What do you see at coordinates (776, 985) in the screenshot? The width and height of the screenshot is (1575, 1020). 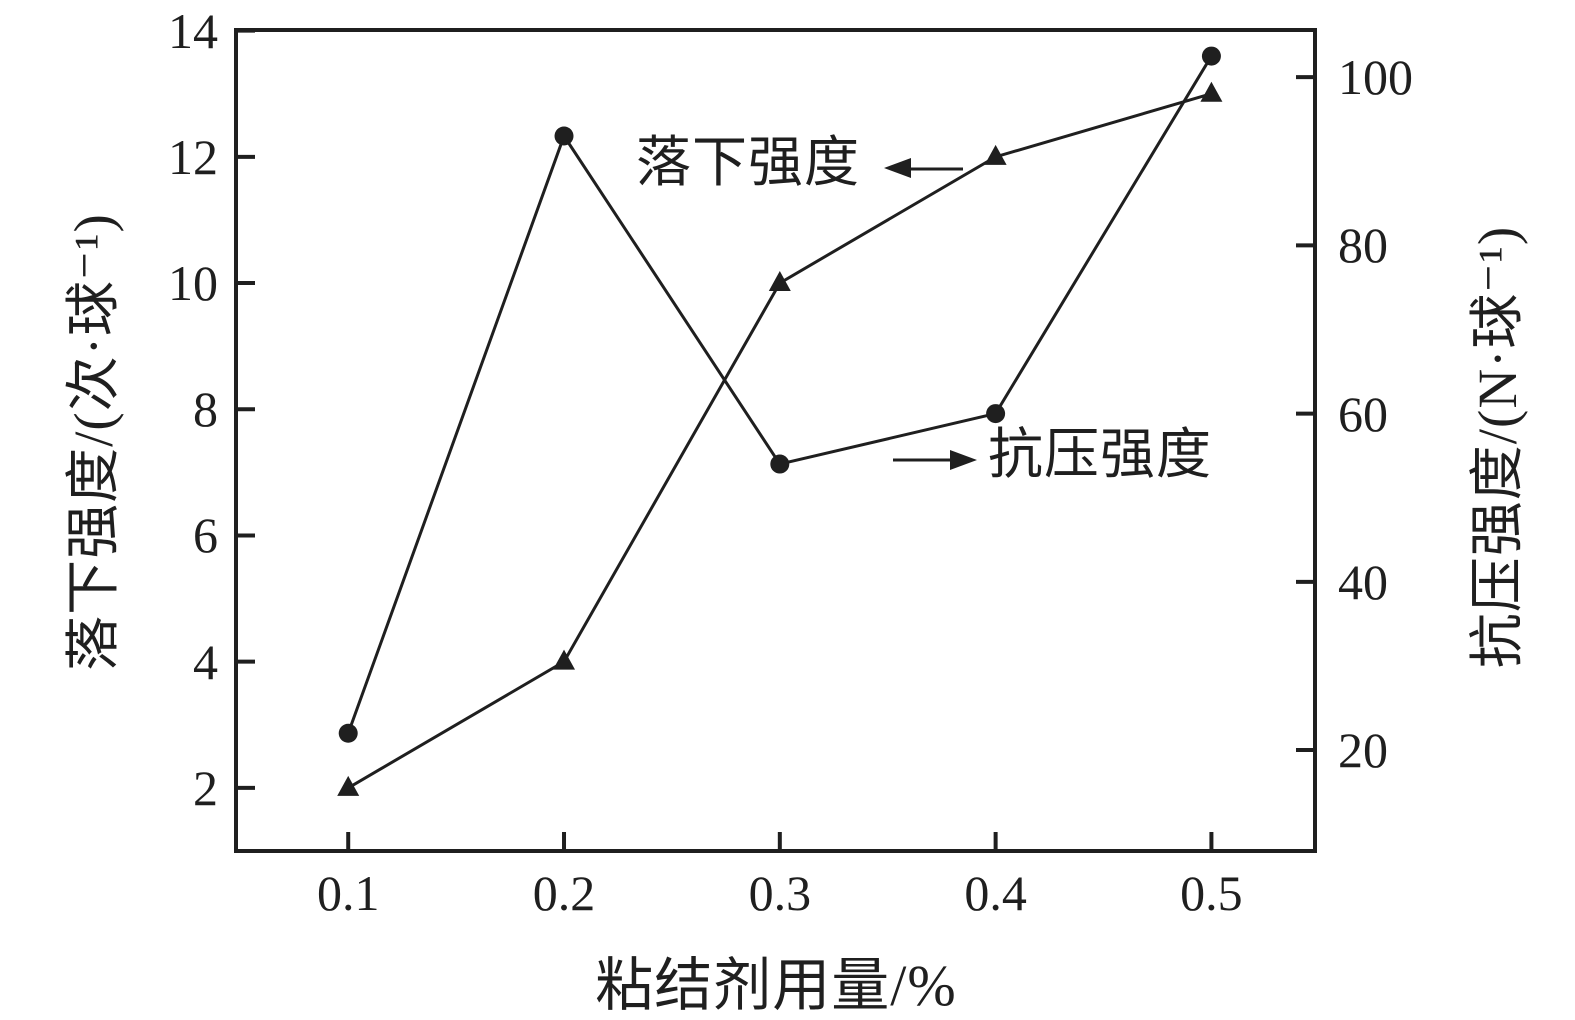 I see `x-axis-title: 粘结剂用量/%` at bounding box center [776, 985].